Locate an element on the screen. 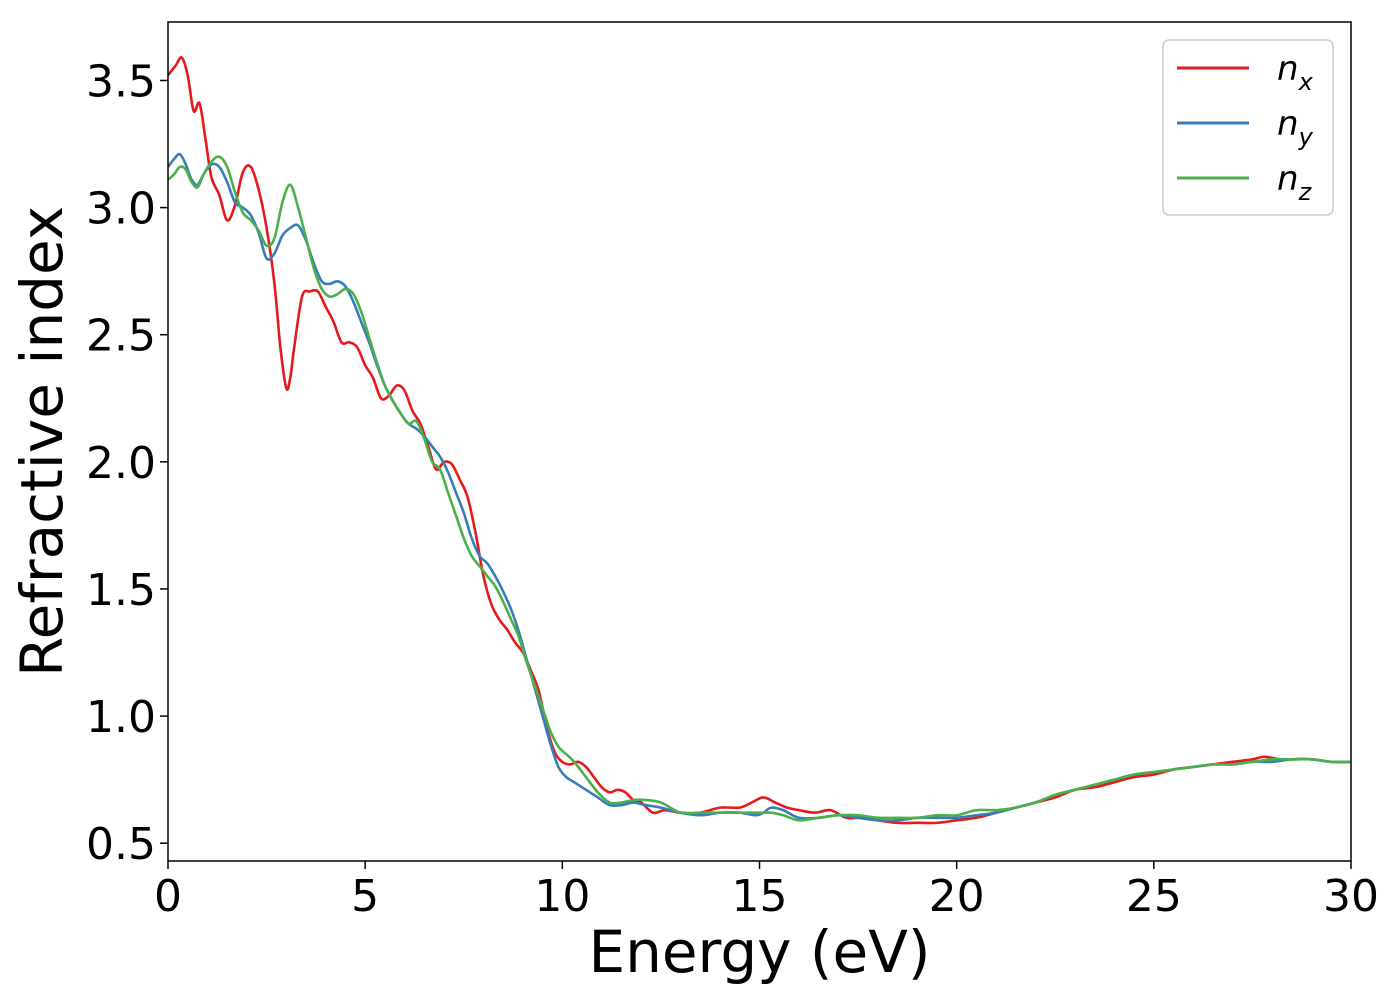 The width and height of the screenshot is (1400, 1000). x-tick-label: 30 is located at coordinates (1351, 896).